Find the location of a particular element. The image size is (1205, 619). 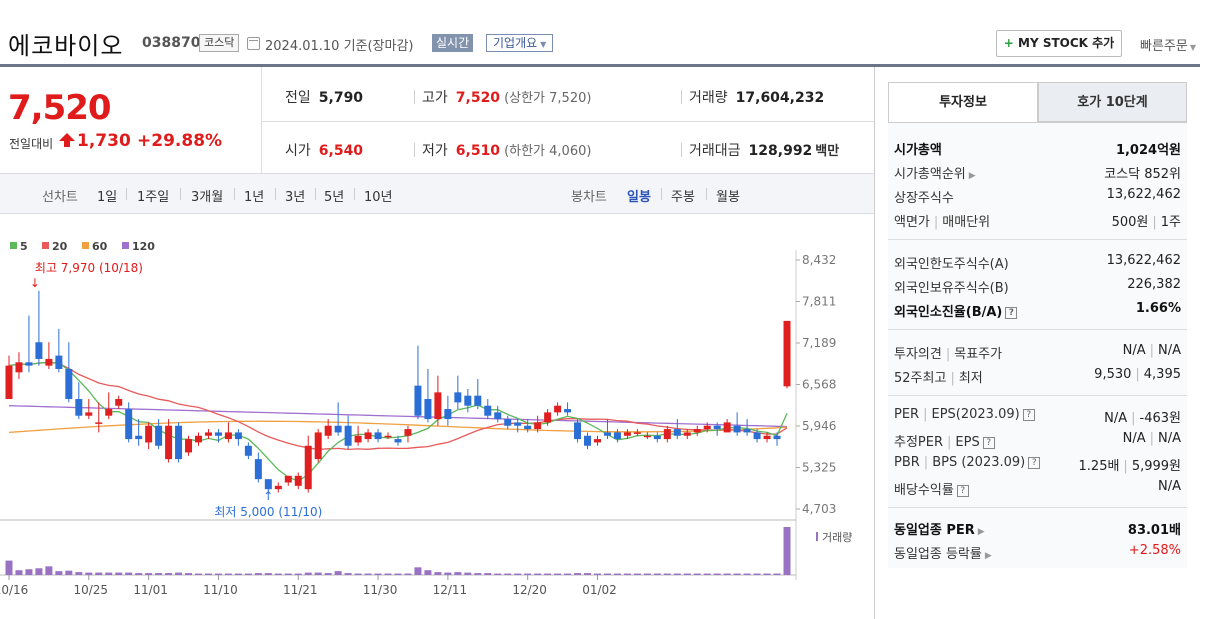

corp-info-dropdown: 기업개요 ▼ is located at coordinates (520, 43).